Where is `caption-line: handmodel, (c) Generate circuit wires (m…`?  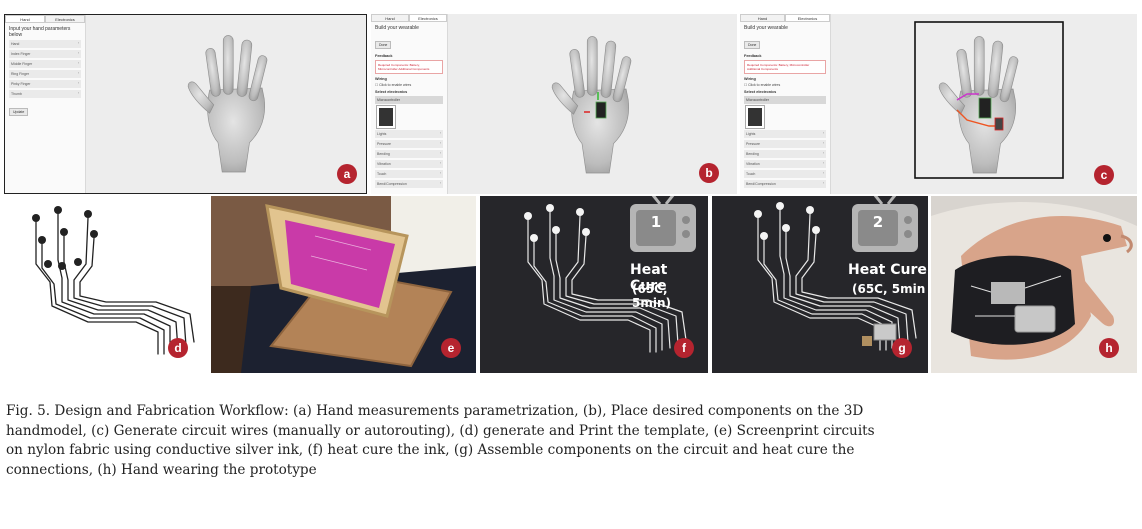
caption-line: handmodel, (c) Generate circuit wires (m… is located at coordinates (440, 430).